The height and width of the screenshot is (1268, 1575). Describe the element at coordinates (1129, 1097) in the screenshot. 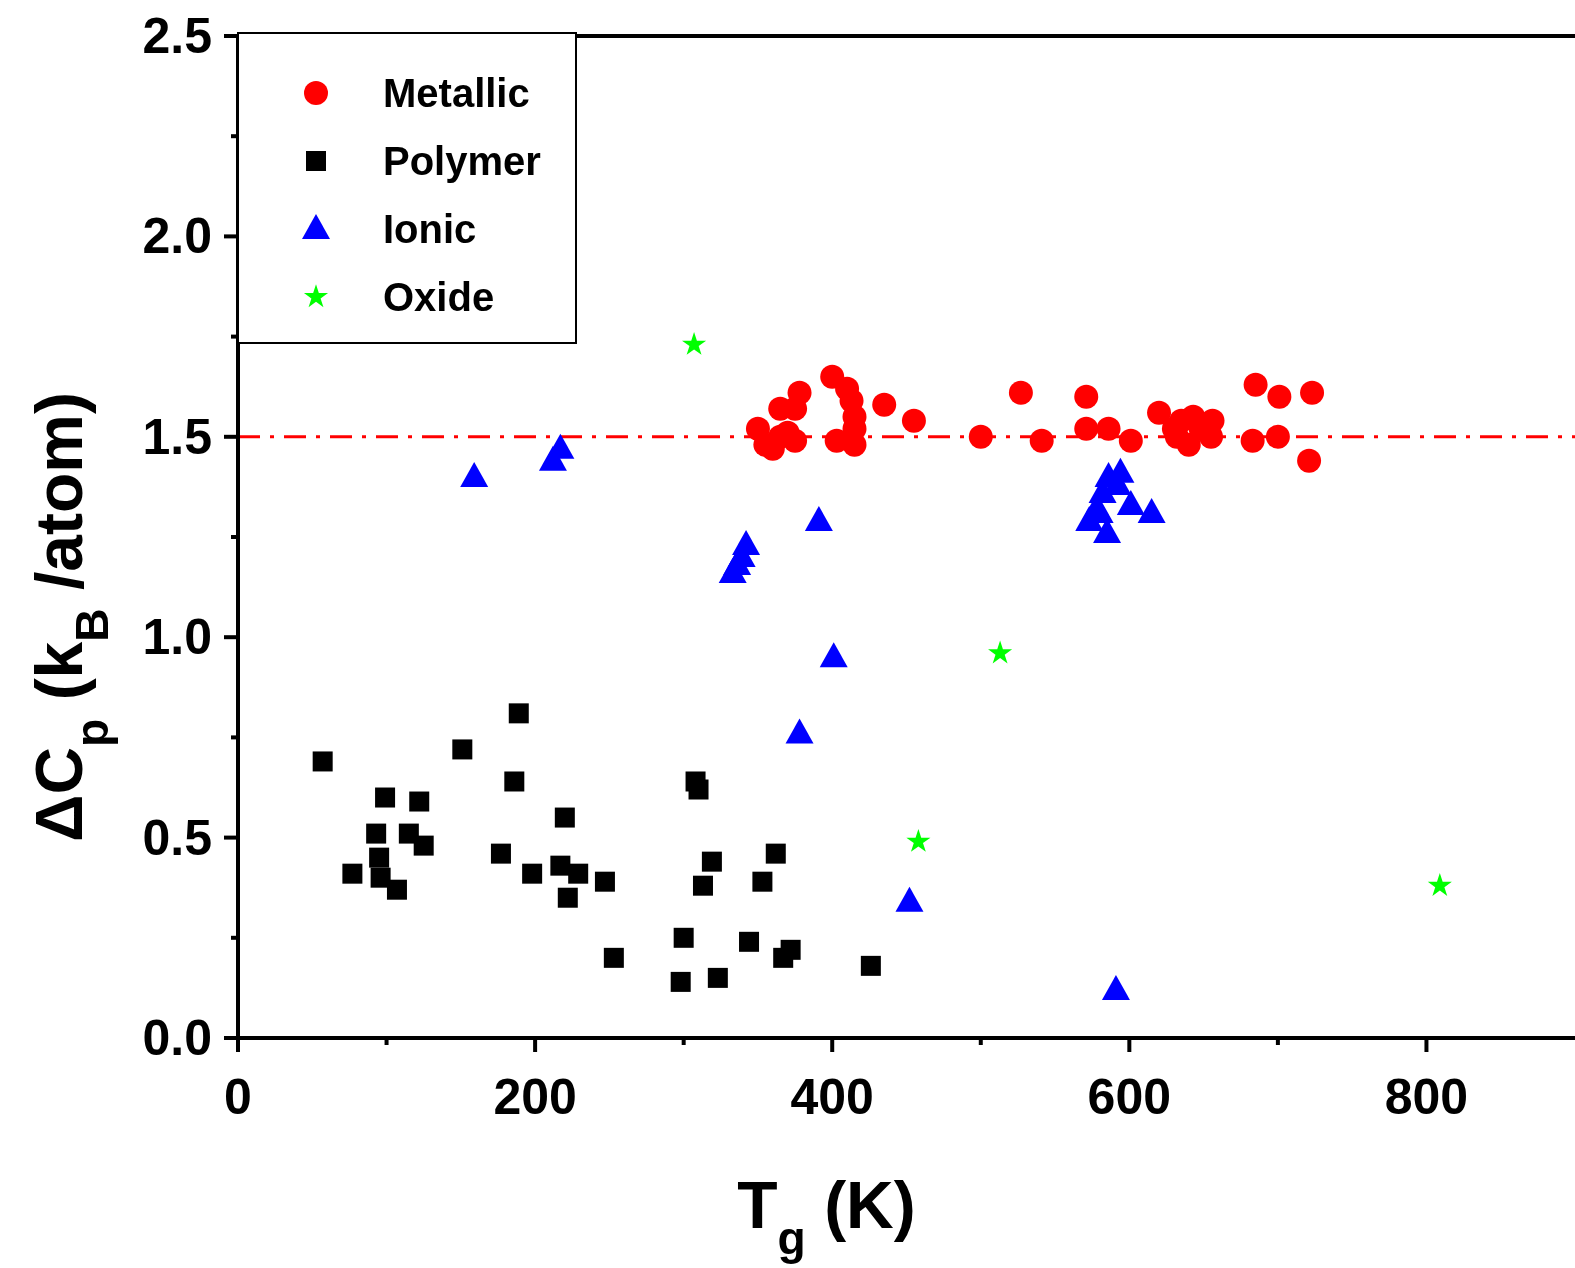

I see `x-tick-label: 600` at that location.